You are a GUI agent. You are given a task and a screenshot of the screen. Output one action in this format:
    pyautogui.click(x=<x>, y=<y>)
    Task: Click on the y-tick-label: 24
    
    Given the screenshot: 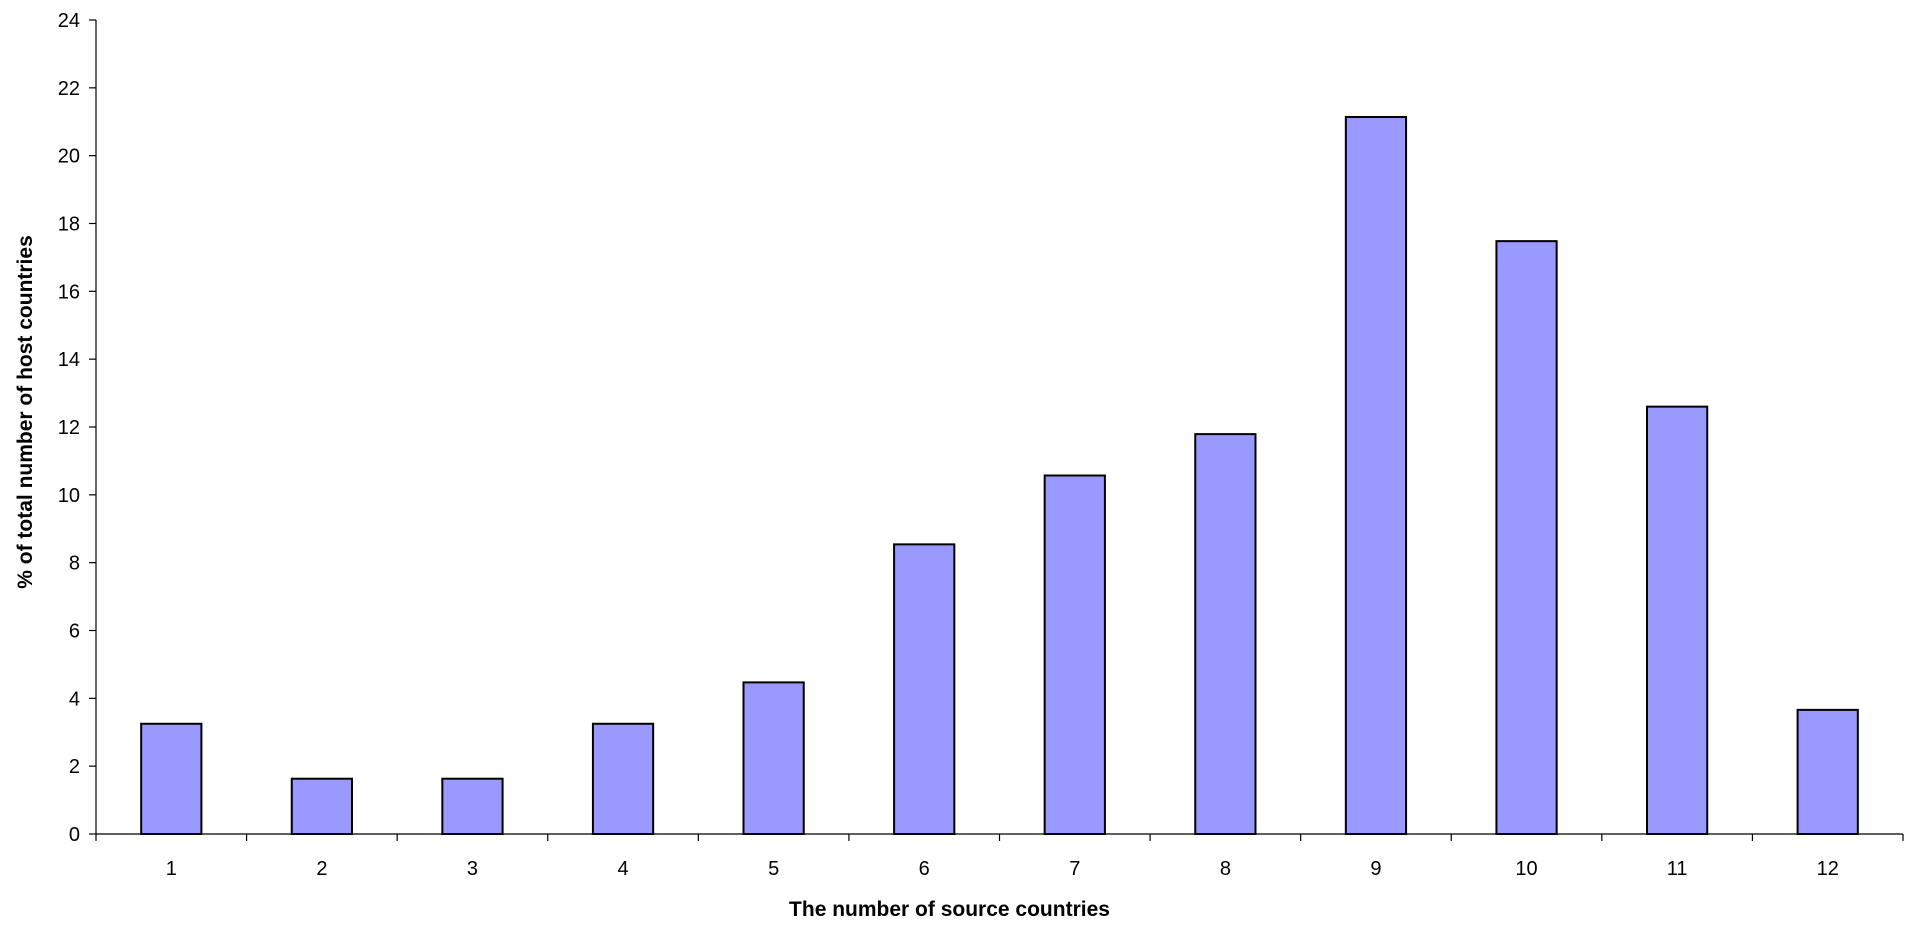 What is the action you would take?
    pyautogui.click(x=69, y=21)
    